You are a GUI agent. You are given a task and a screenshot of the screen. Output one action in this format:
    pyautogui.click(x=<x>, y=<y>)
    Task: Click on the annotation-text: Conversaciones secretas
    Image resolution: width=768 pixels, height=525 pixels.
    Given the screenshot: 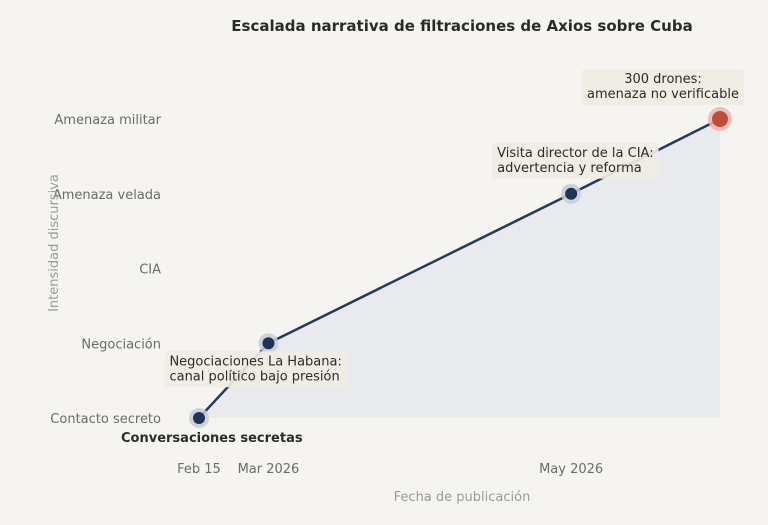 What is the action you would take?
    pyautogui.click(x=212, y=438)
    